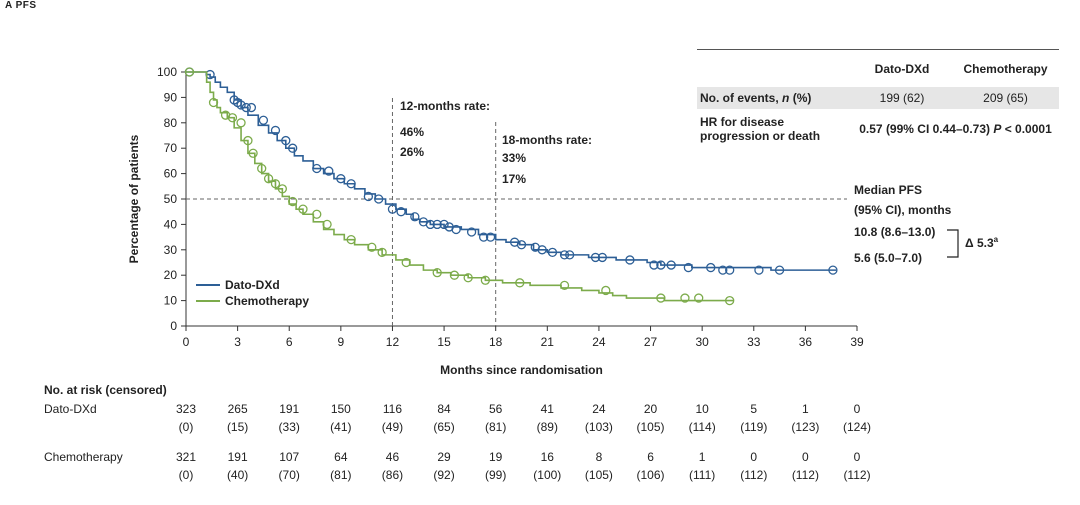  What do you see at coordinates (702, 342) in the screenshot?
I see `x-tick-label: 30` at bounding box center [702, 342].